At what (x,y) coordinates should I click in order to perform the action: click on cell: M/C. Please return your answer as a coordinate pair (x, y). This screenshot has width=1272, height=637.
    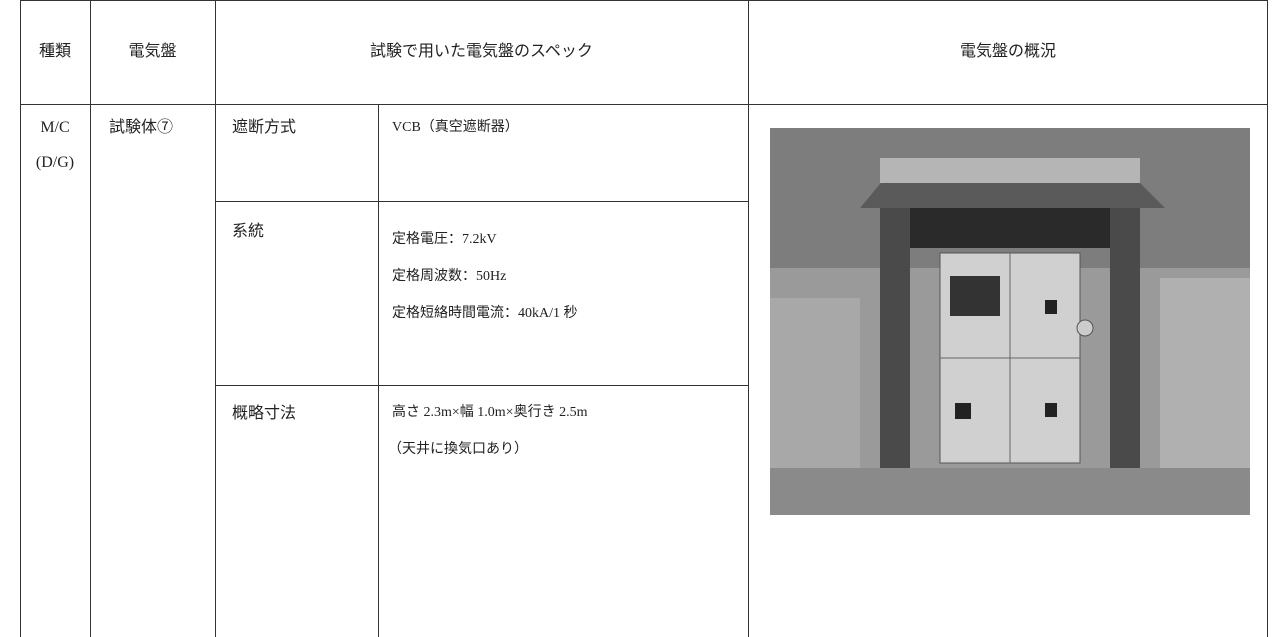
    Looking at the image, I should click on (55, 127).